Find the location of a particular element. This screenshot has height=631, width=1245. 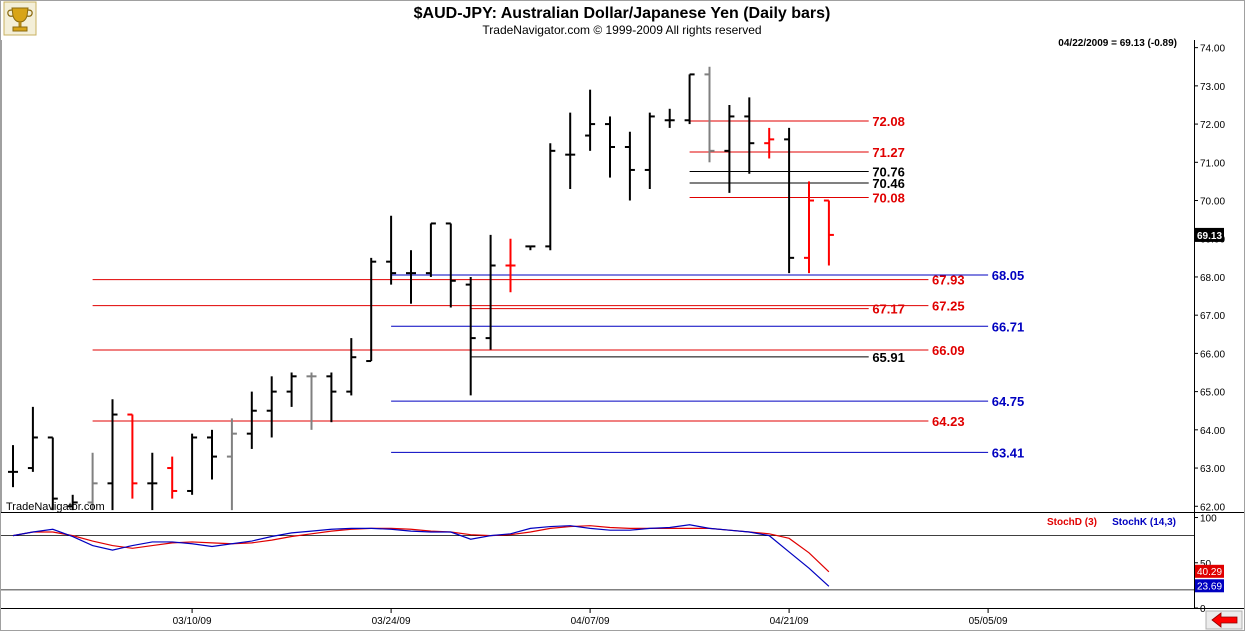

level-label: 64.23 is located at coordinates (948, 421).